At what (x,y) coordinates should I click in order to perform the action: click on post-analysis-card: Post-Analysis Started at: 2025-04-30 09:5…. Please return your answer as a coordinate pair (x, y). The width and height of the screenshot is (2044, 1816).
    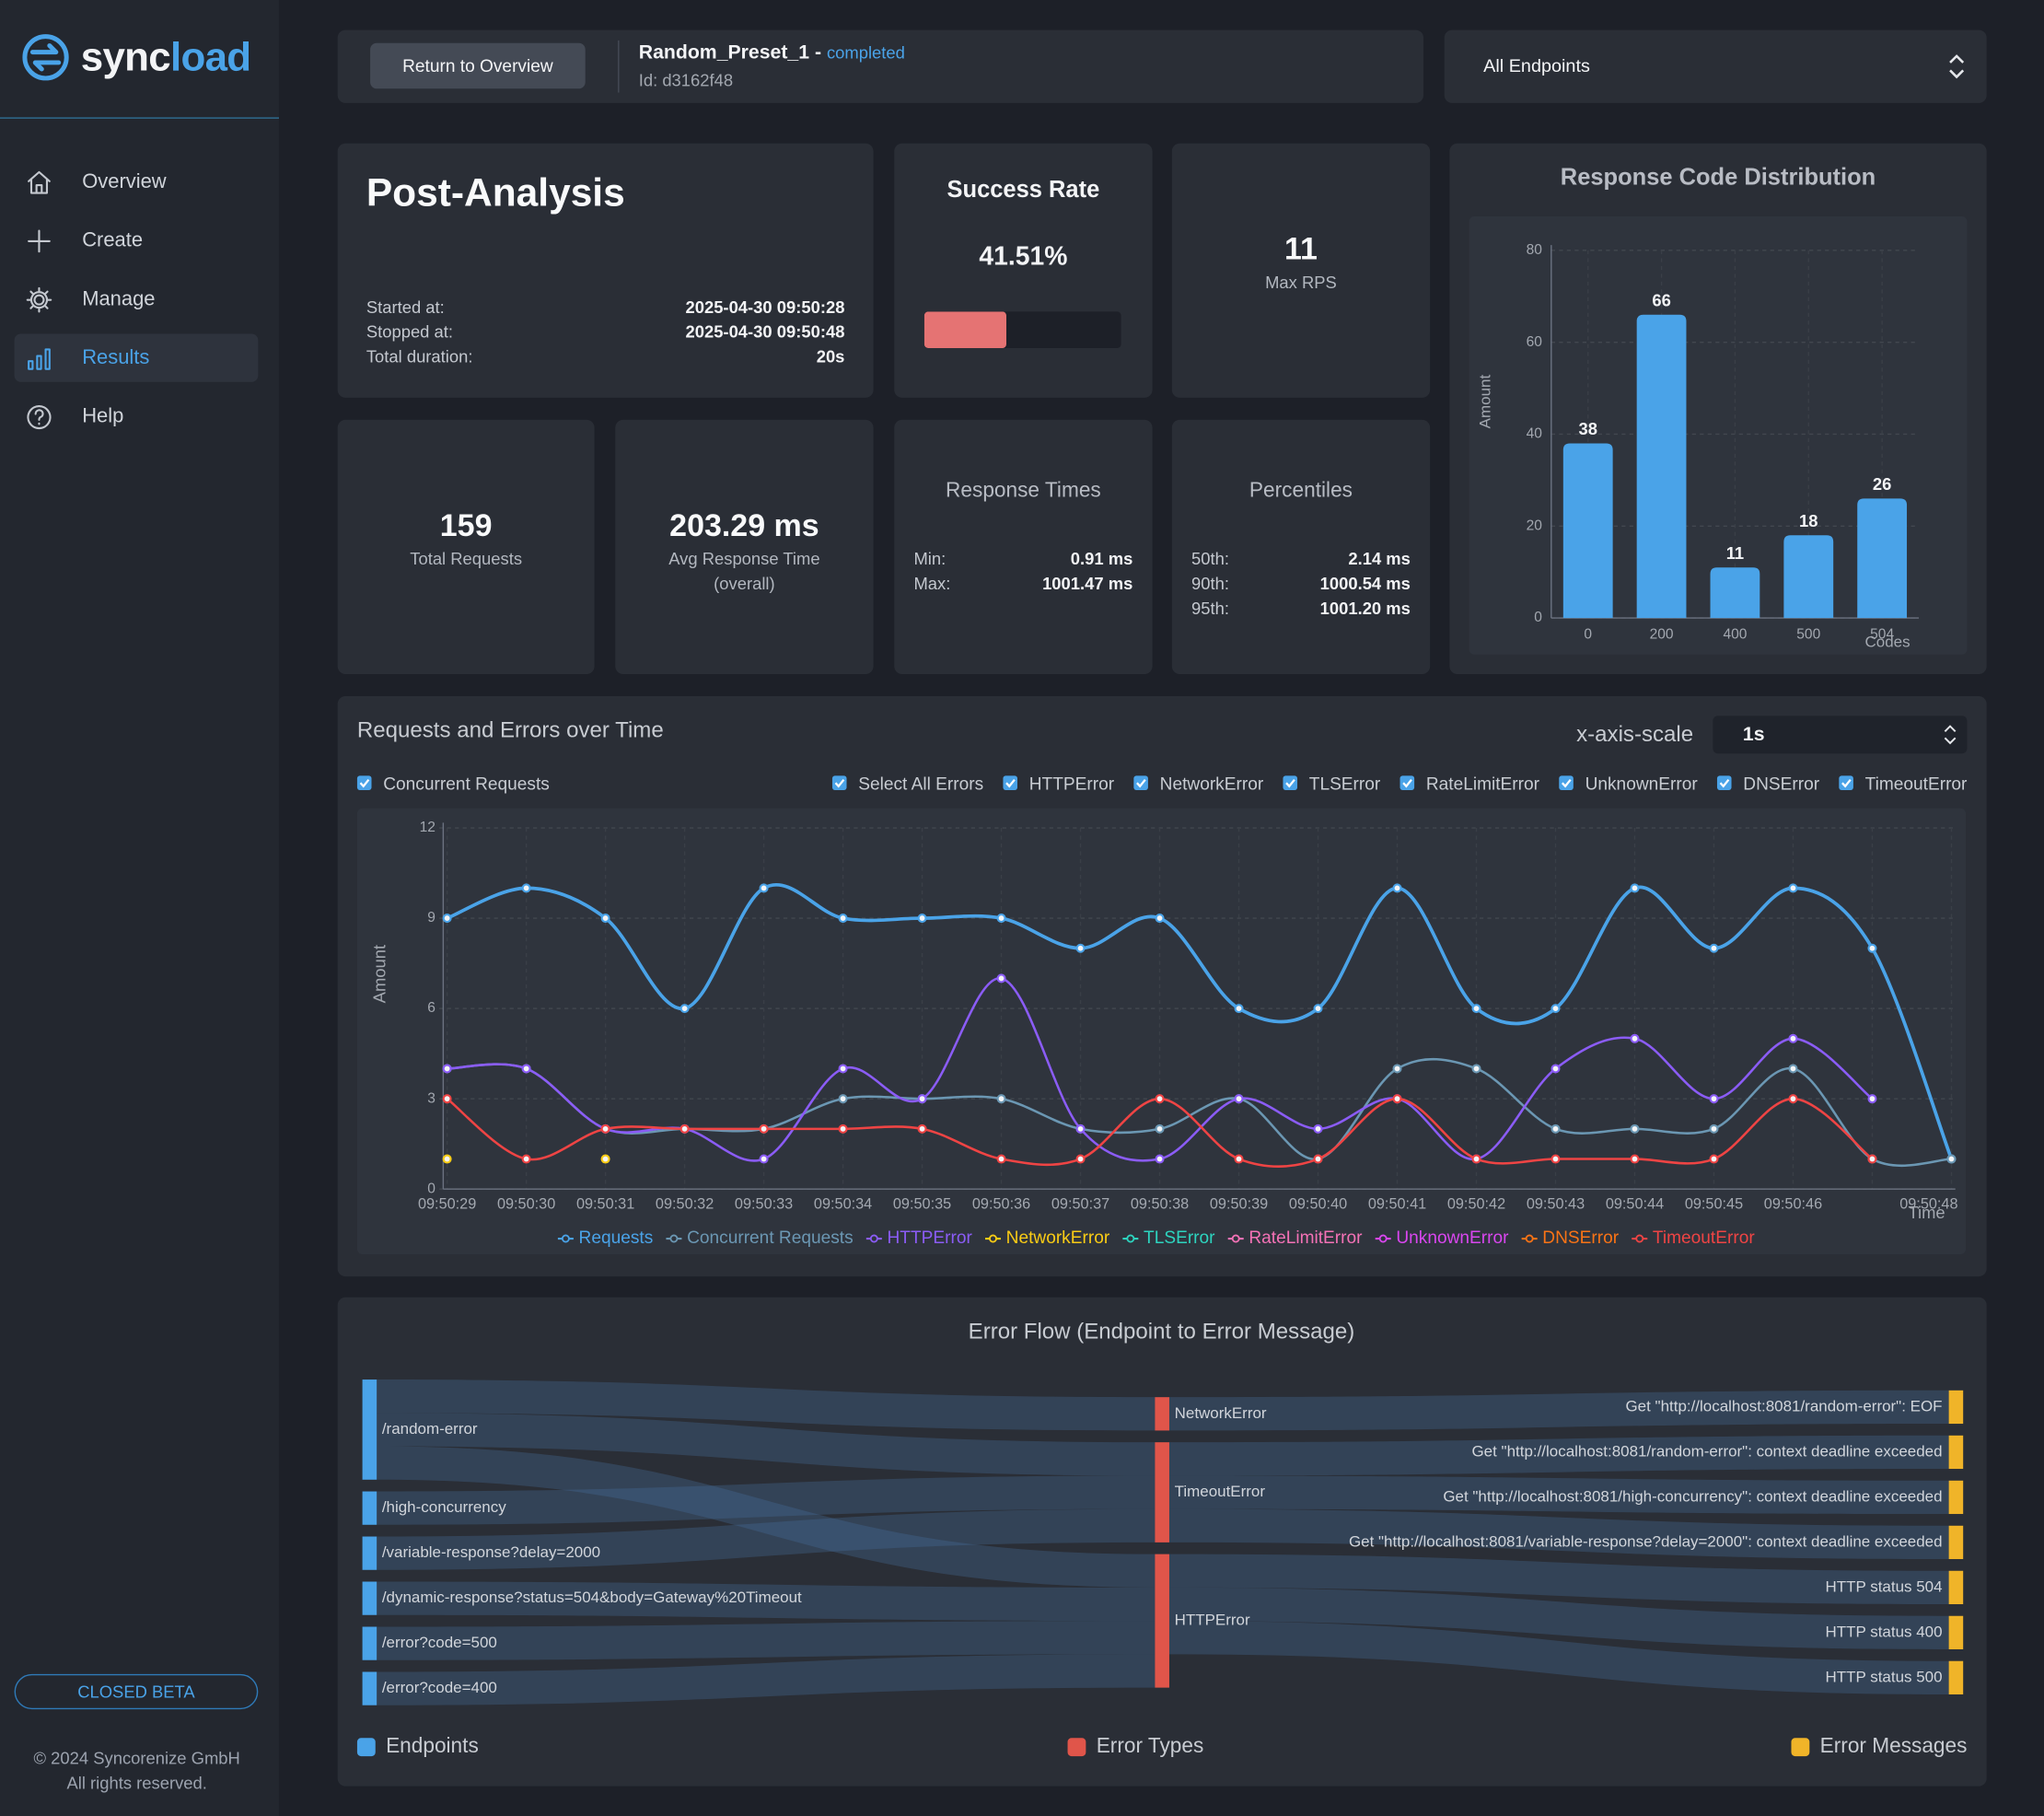
    Looking at the image, I should click on (606, 270).